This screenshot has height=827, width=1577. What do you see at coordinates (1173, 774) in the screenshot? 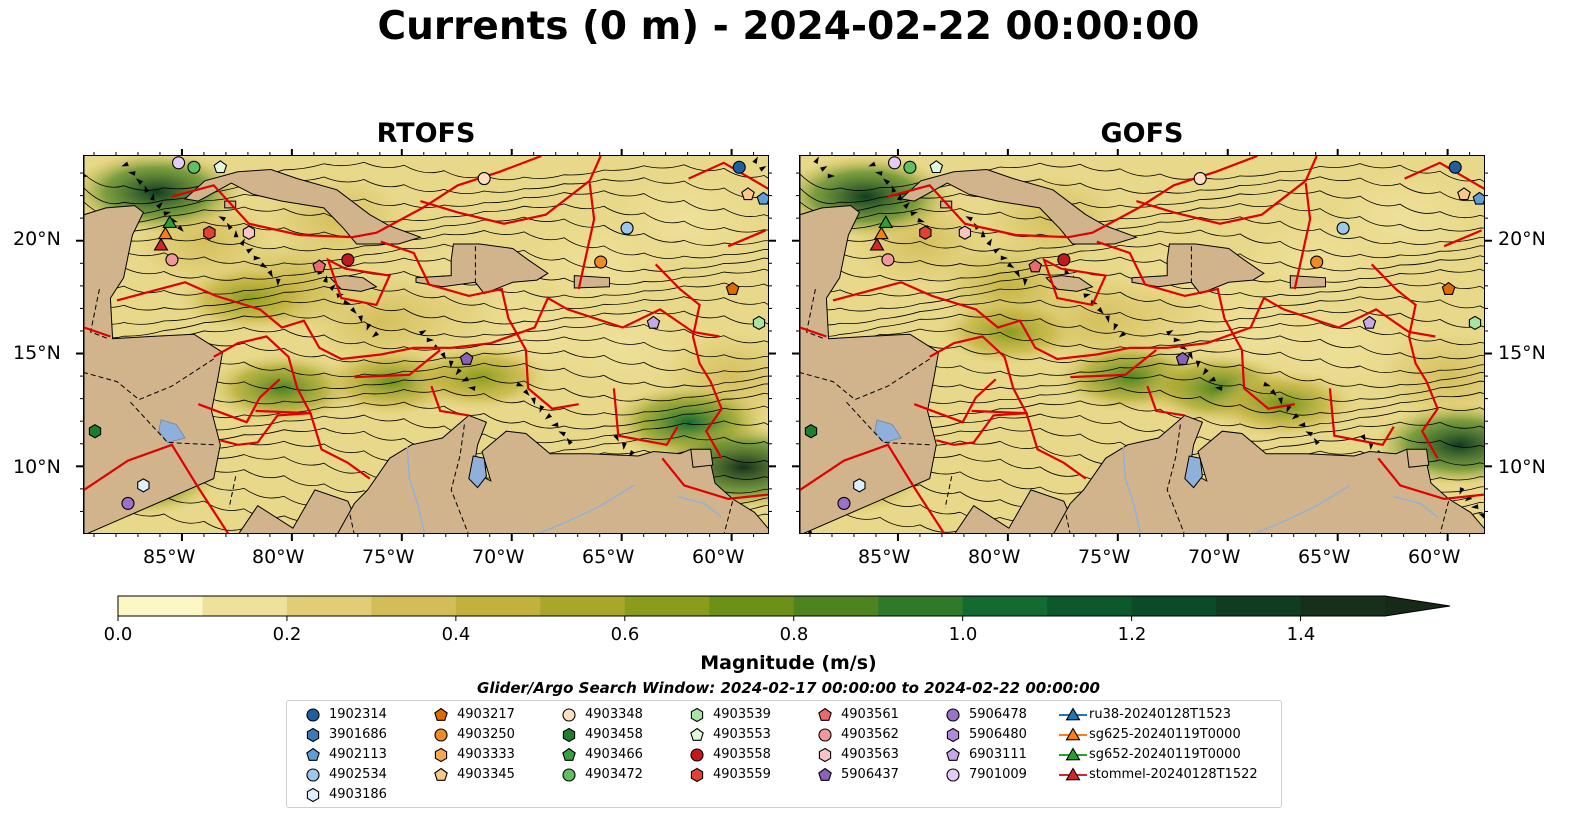
I see `legend-label: stommel-20240128T1522` at bounding box center [1173, 774].